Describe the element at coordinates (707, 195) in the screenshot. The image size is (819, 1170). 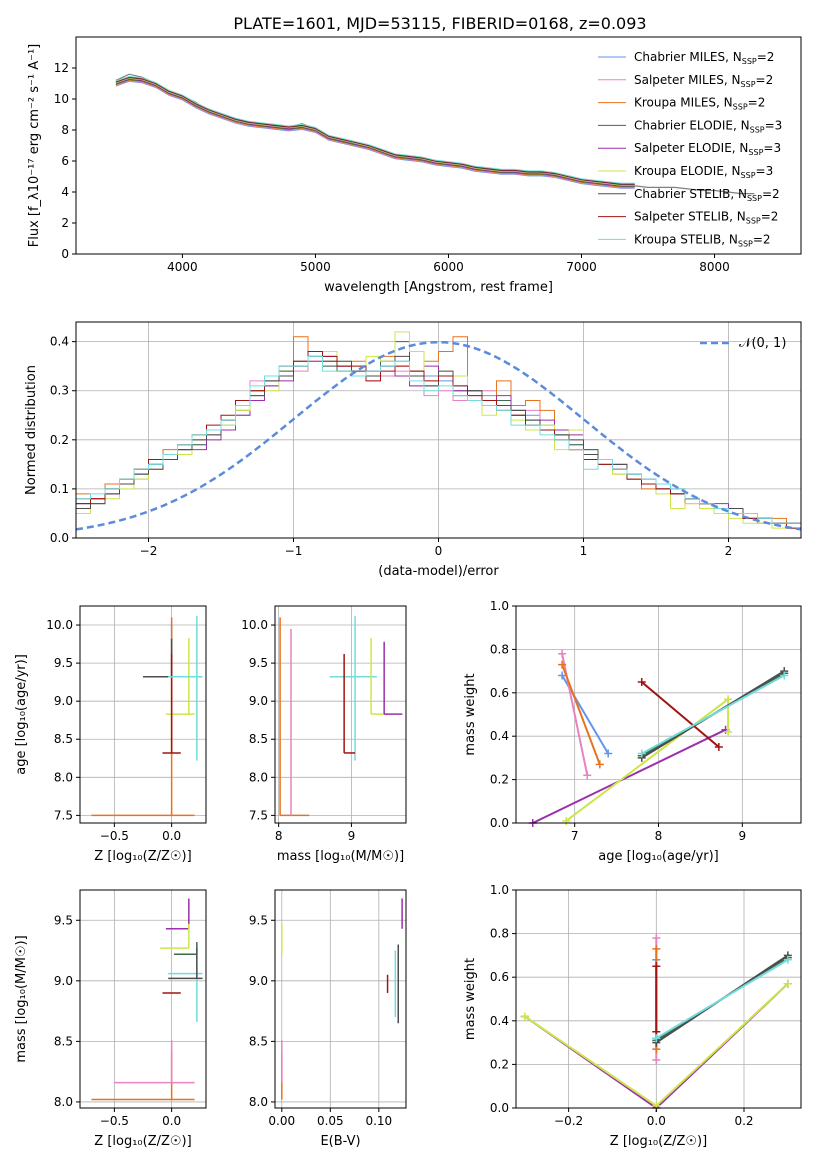
I see `legend-entry: Chabrier STELIB, NSSP=2` at that location.